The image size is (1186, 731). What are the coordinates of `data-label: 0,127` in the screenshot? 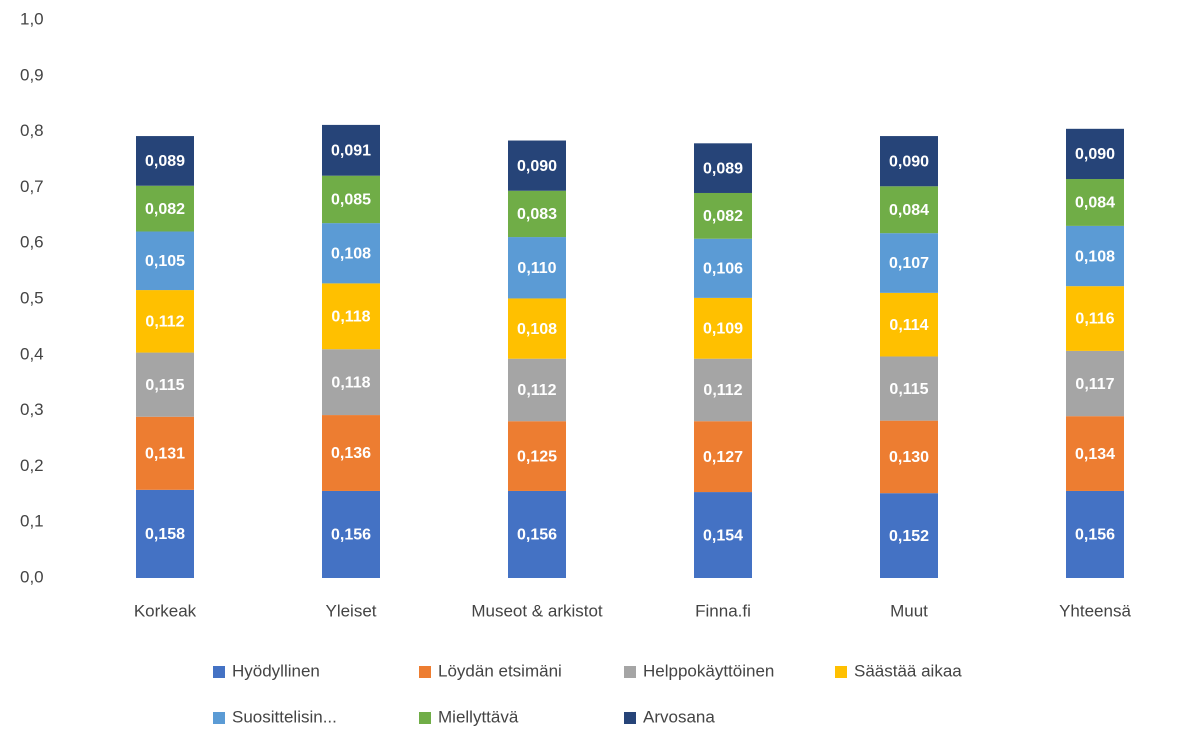 It's located at (723, 457).